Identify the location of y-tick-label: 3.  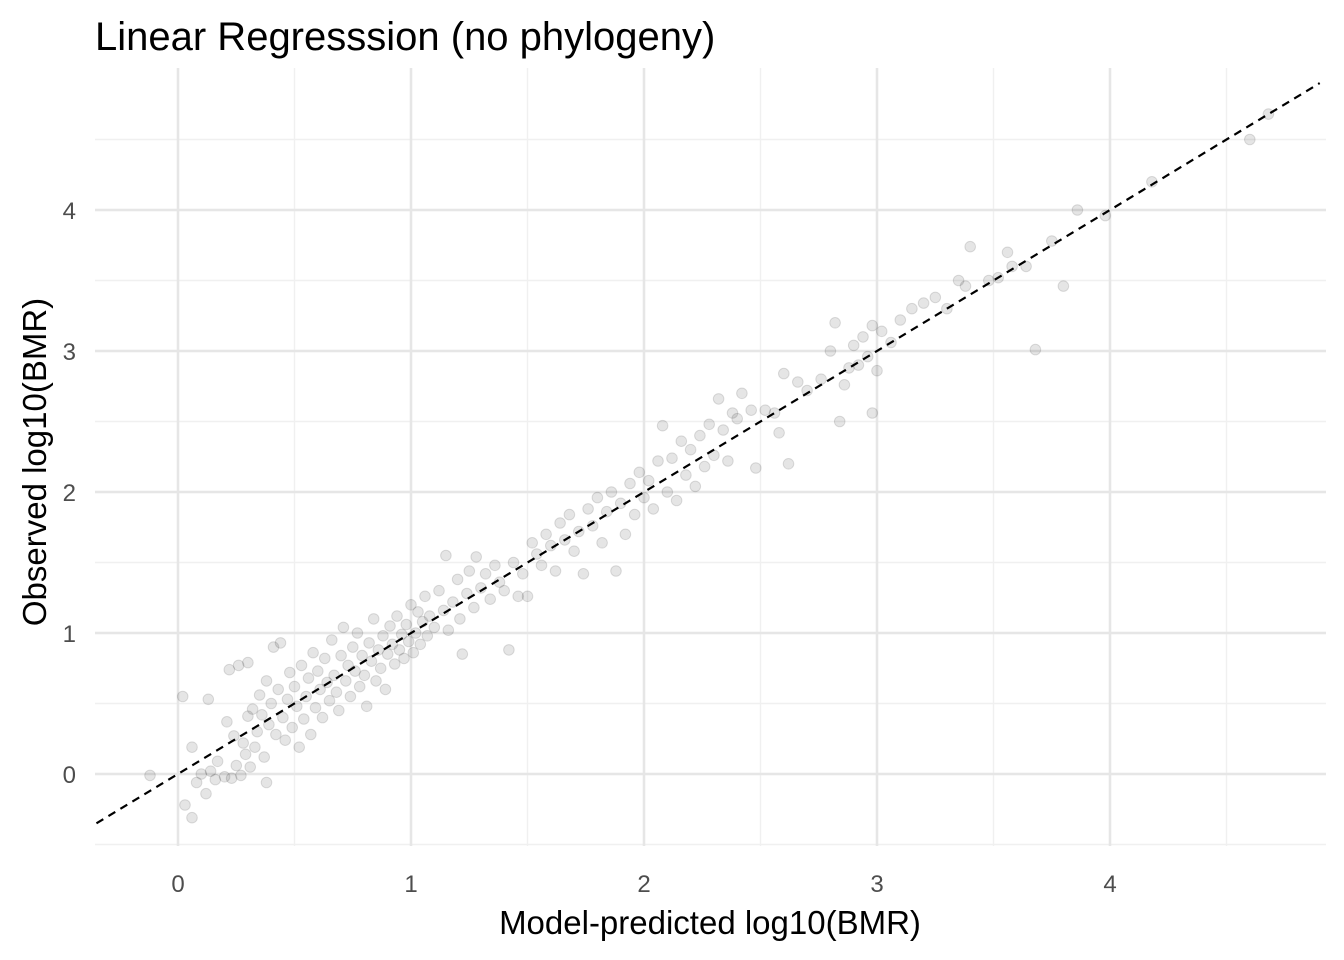
(69, 352).